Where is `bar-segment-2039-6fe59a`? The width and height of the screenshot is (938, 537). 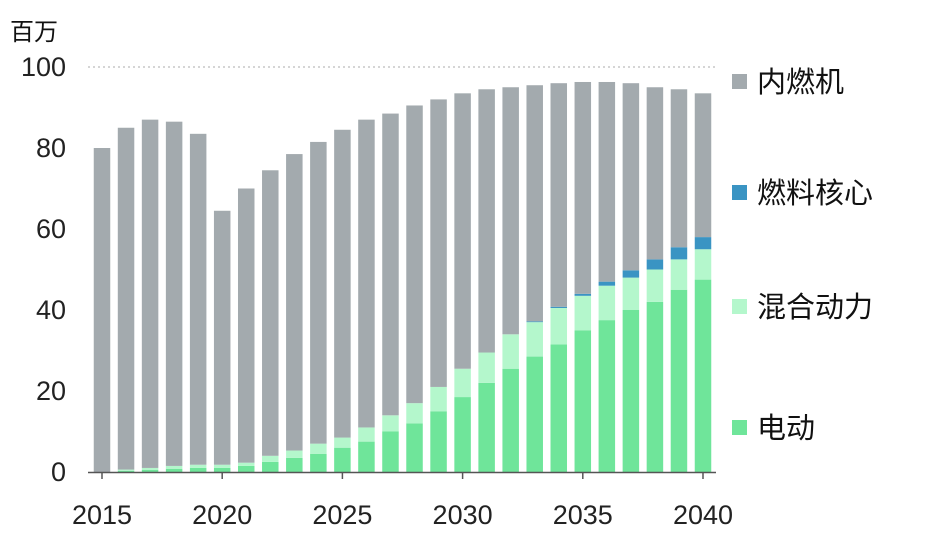
bar-segment-2039-6fe59a is located at coordinates (679, 380).